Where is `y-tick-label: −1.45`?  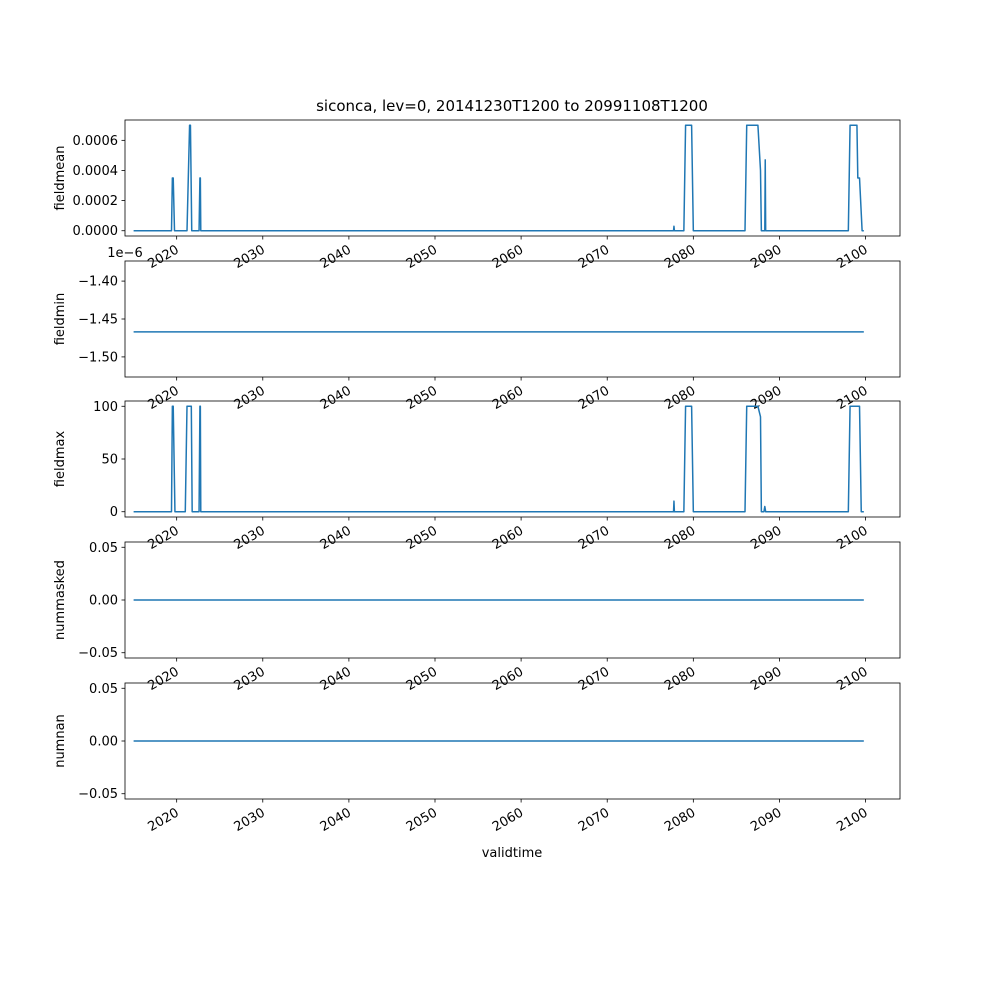
y-tick-label: −1.45 is located at coordinates (98, 320).